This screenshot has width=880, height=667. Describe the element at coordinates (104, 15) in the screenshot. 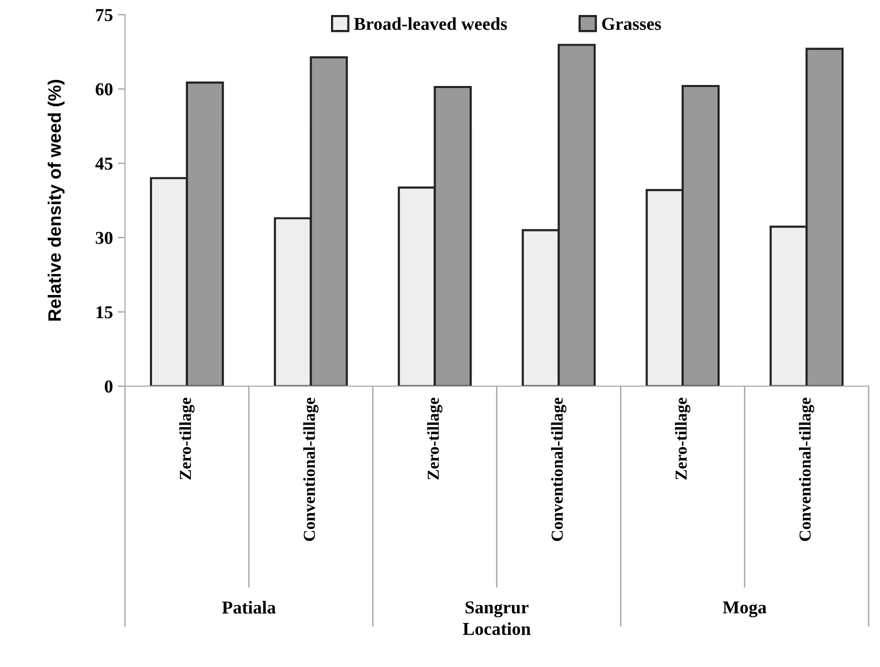

I see `y-tick-label: 75` at that location.